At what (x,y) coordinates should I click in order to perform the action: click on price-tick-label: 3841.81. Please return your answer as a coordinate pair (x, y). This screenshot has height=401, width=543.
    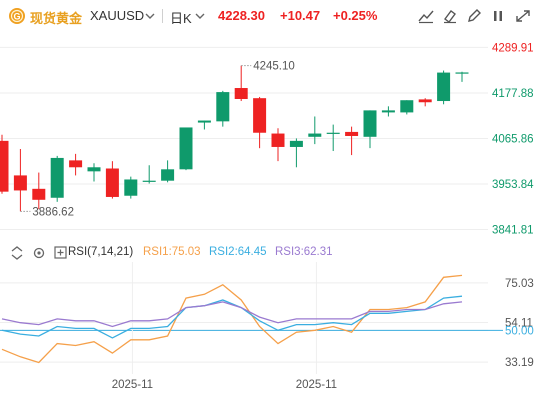
    Looking at the image, I should click on (513, 231).